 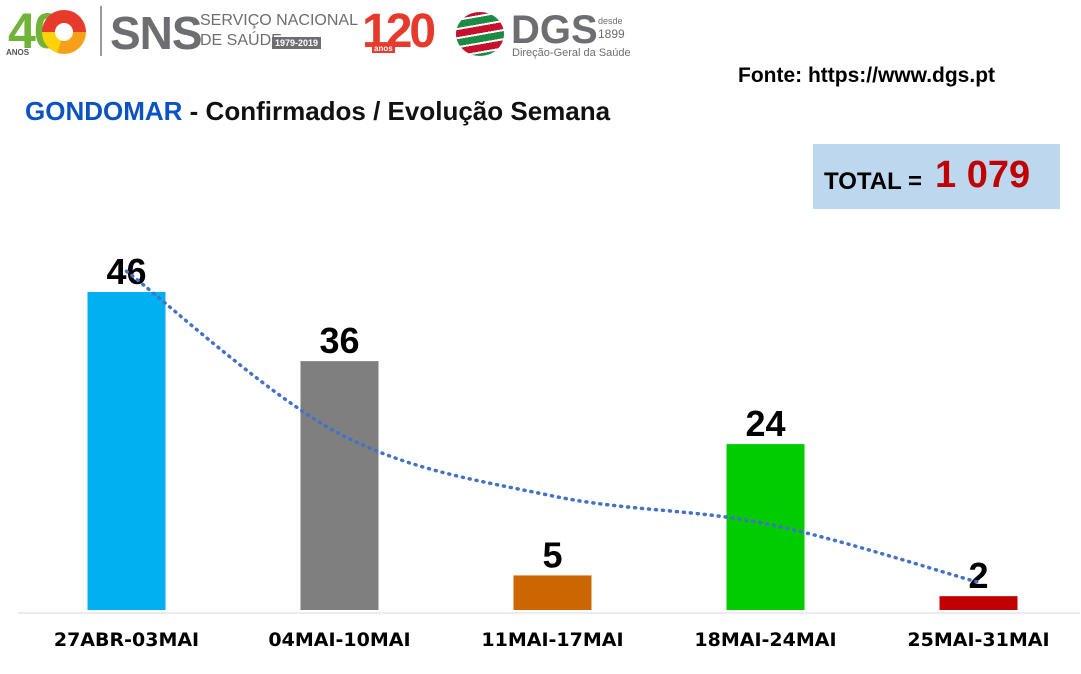 What do you see at coordinates (978, 575) in the screenshot?
I see `data-label: 2` at bounding box center [978, 575].